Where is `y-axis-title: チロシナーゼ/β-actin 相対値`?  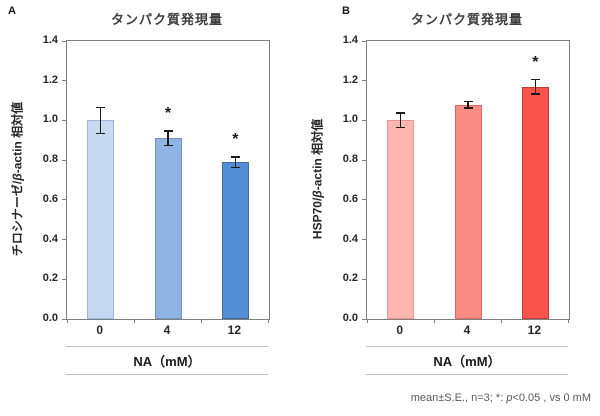 y-axis-title: チロシナーゼ/β-actin 相対値 is located at coordinates (17, 179).